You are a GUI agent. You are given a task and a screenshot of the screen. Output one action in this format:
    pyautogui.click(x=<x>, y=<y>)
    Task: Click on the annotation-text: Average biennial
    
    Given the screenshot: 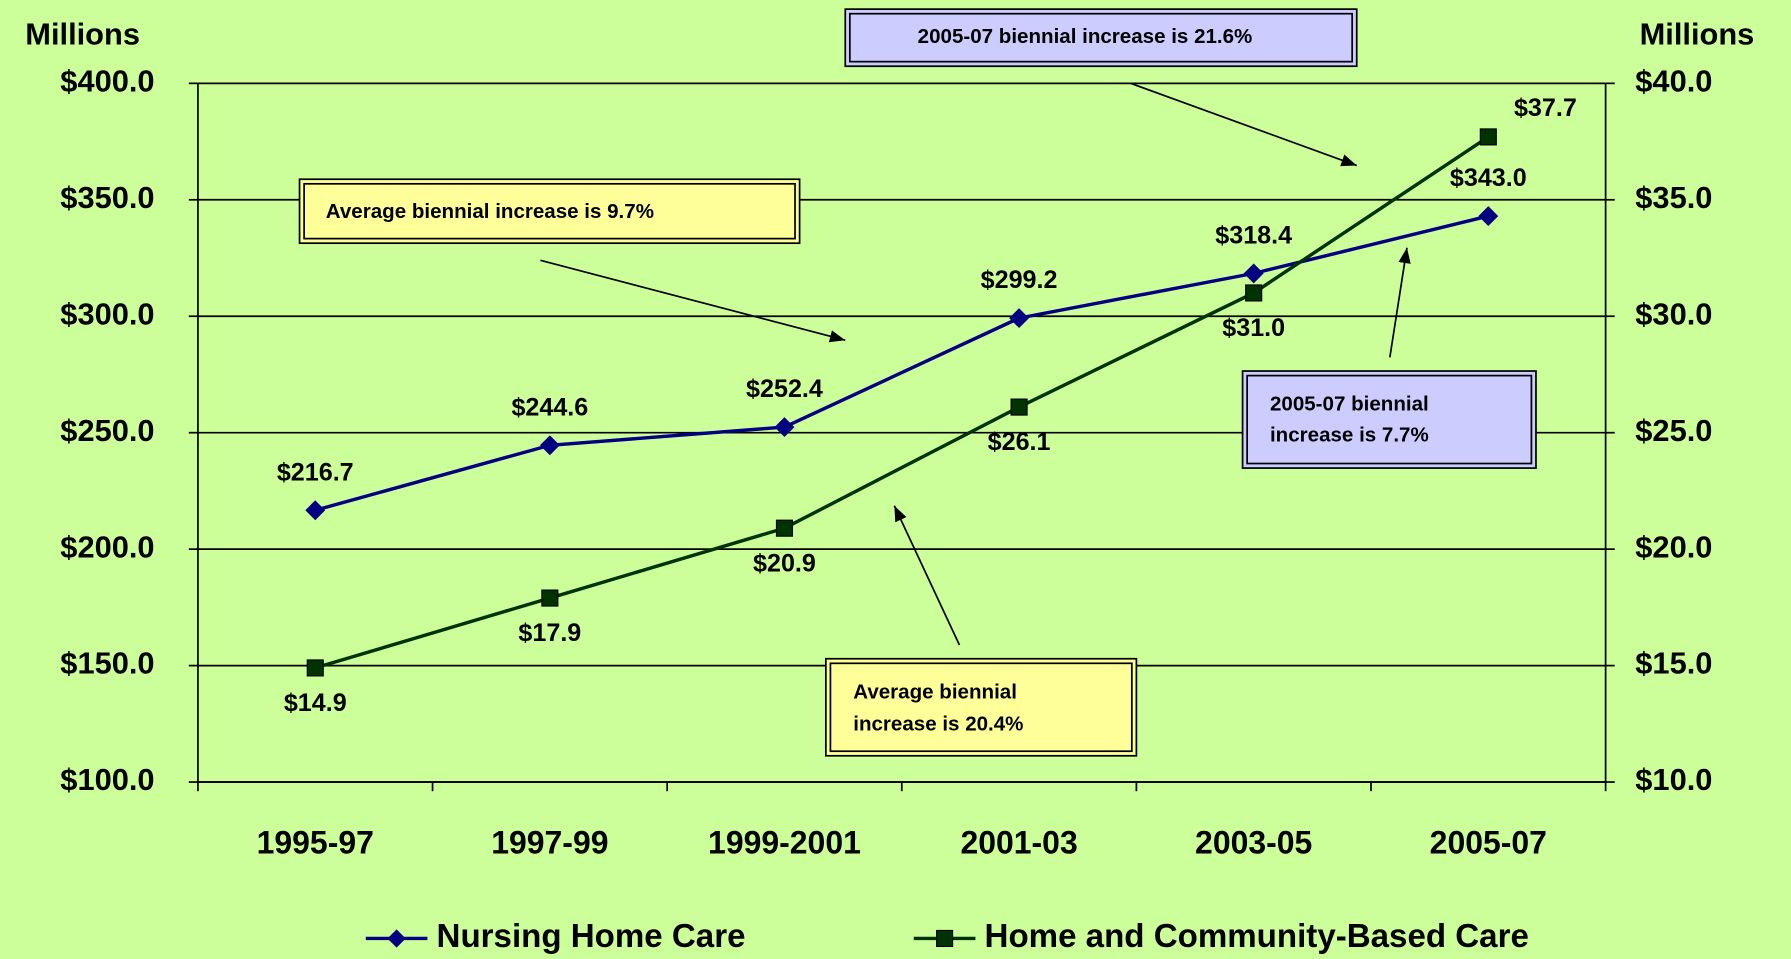 What is the action you would take?
    pyautogui.click(x=935, y=691)
    